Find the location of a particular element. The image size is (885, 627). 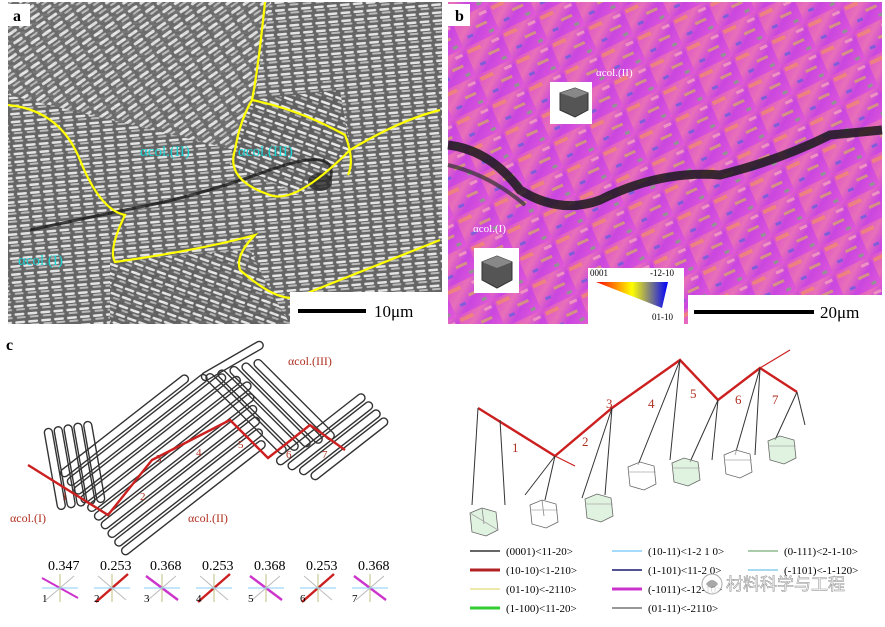

panel-b-scalebar-box is located at coordinates (785, 309).